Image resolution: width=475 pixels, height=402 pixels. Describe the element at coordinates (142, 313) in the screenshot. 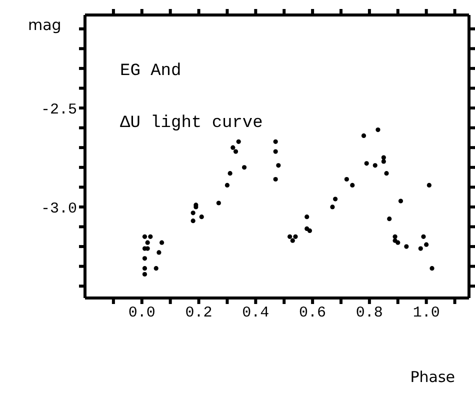

I see `x-tick-label: 0.0` at that location.